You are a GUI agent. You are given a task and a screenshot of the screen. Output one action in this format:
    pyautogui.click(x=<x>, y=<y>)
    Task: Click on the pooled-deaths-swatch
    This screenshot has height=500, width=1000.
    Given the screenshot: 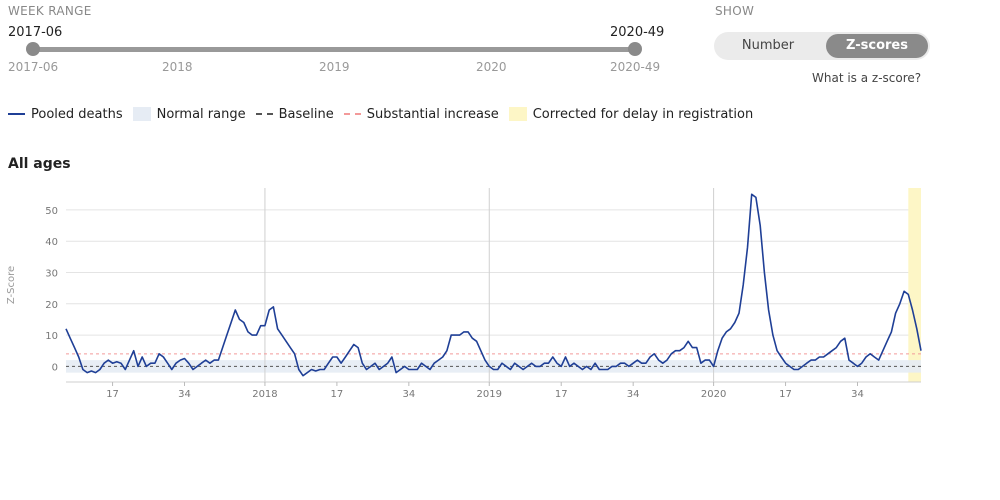 What is the action you would take?
    pyautogui.click(x=16, y=114)
    